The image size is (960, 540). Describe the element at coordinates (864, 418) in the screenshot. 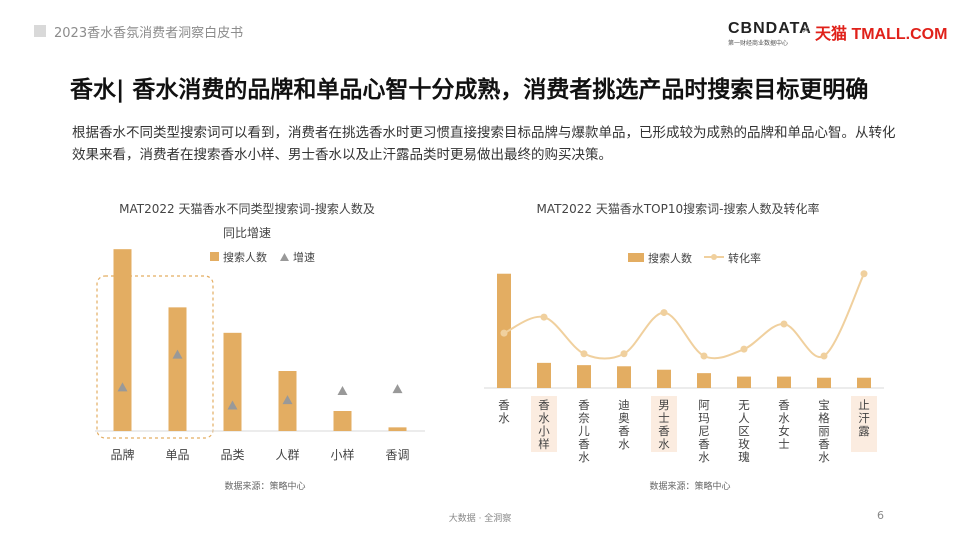

I see `x-tick-止汗露: 止汗露` at that location.